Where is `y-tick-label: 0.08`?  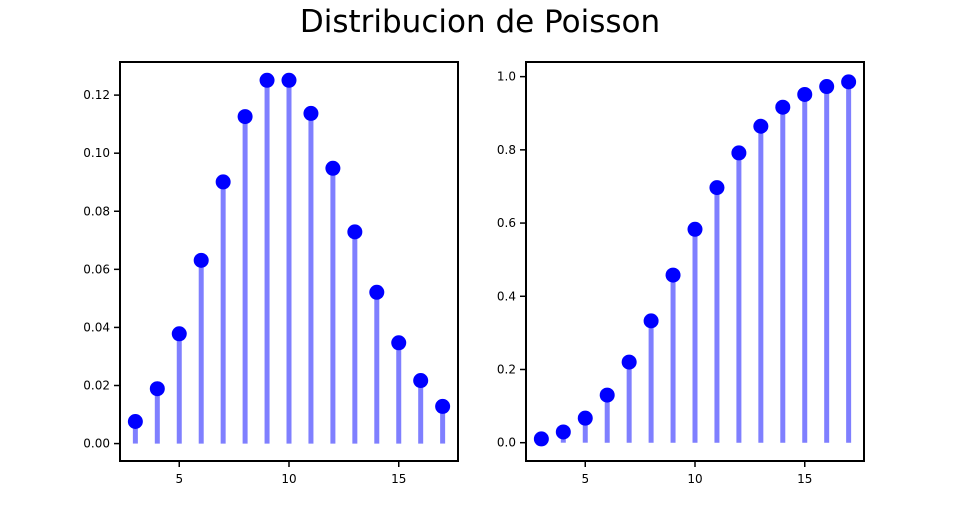
y-tick-label: 0.08 is located at coordinates (96, 211).